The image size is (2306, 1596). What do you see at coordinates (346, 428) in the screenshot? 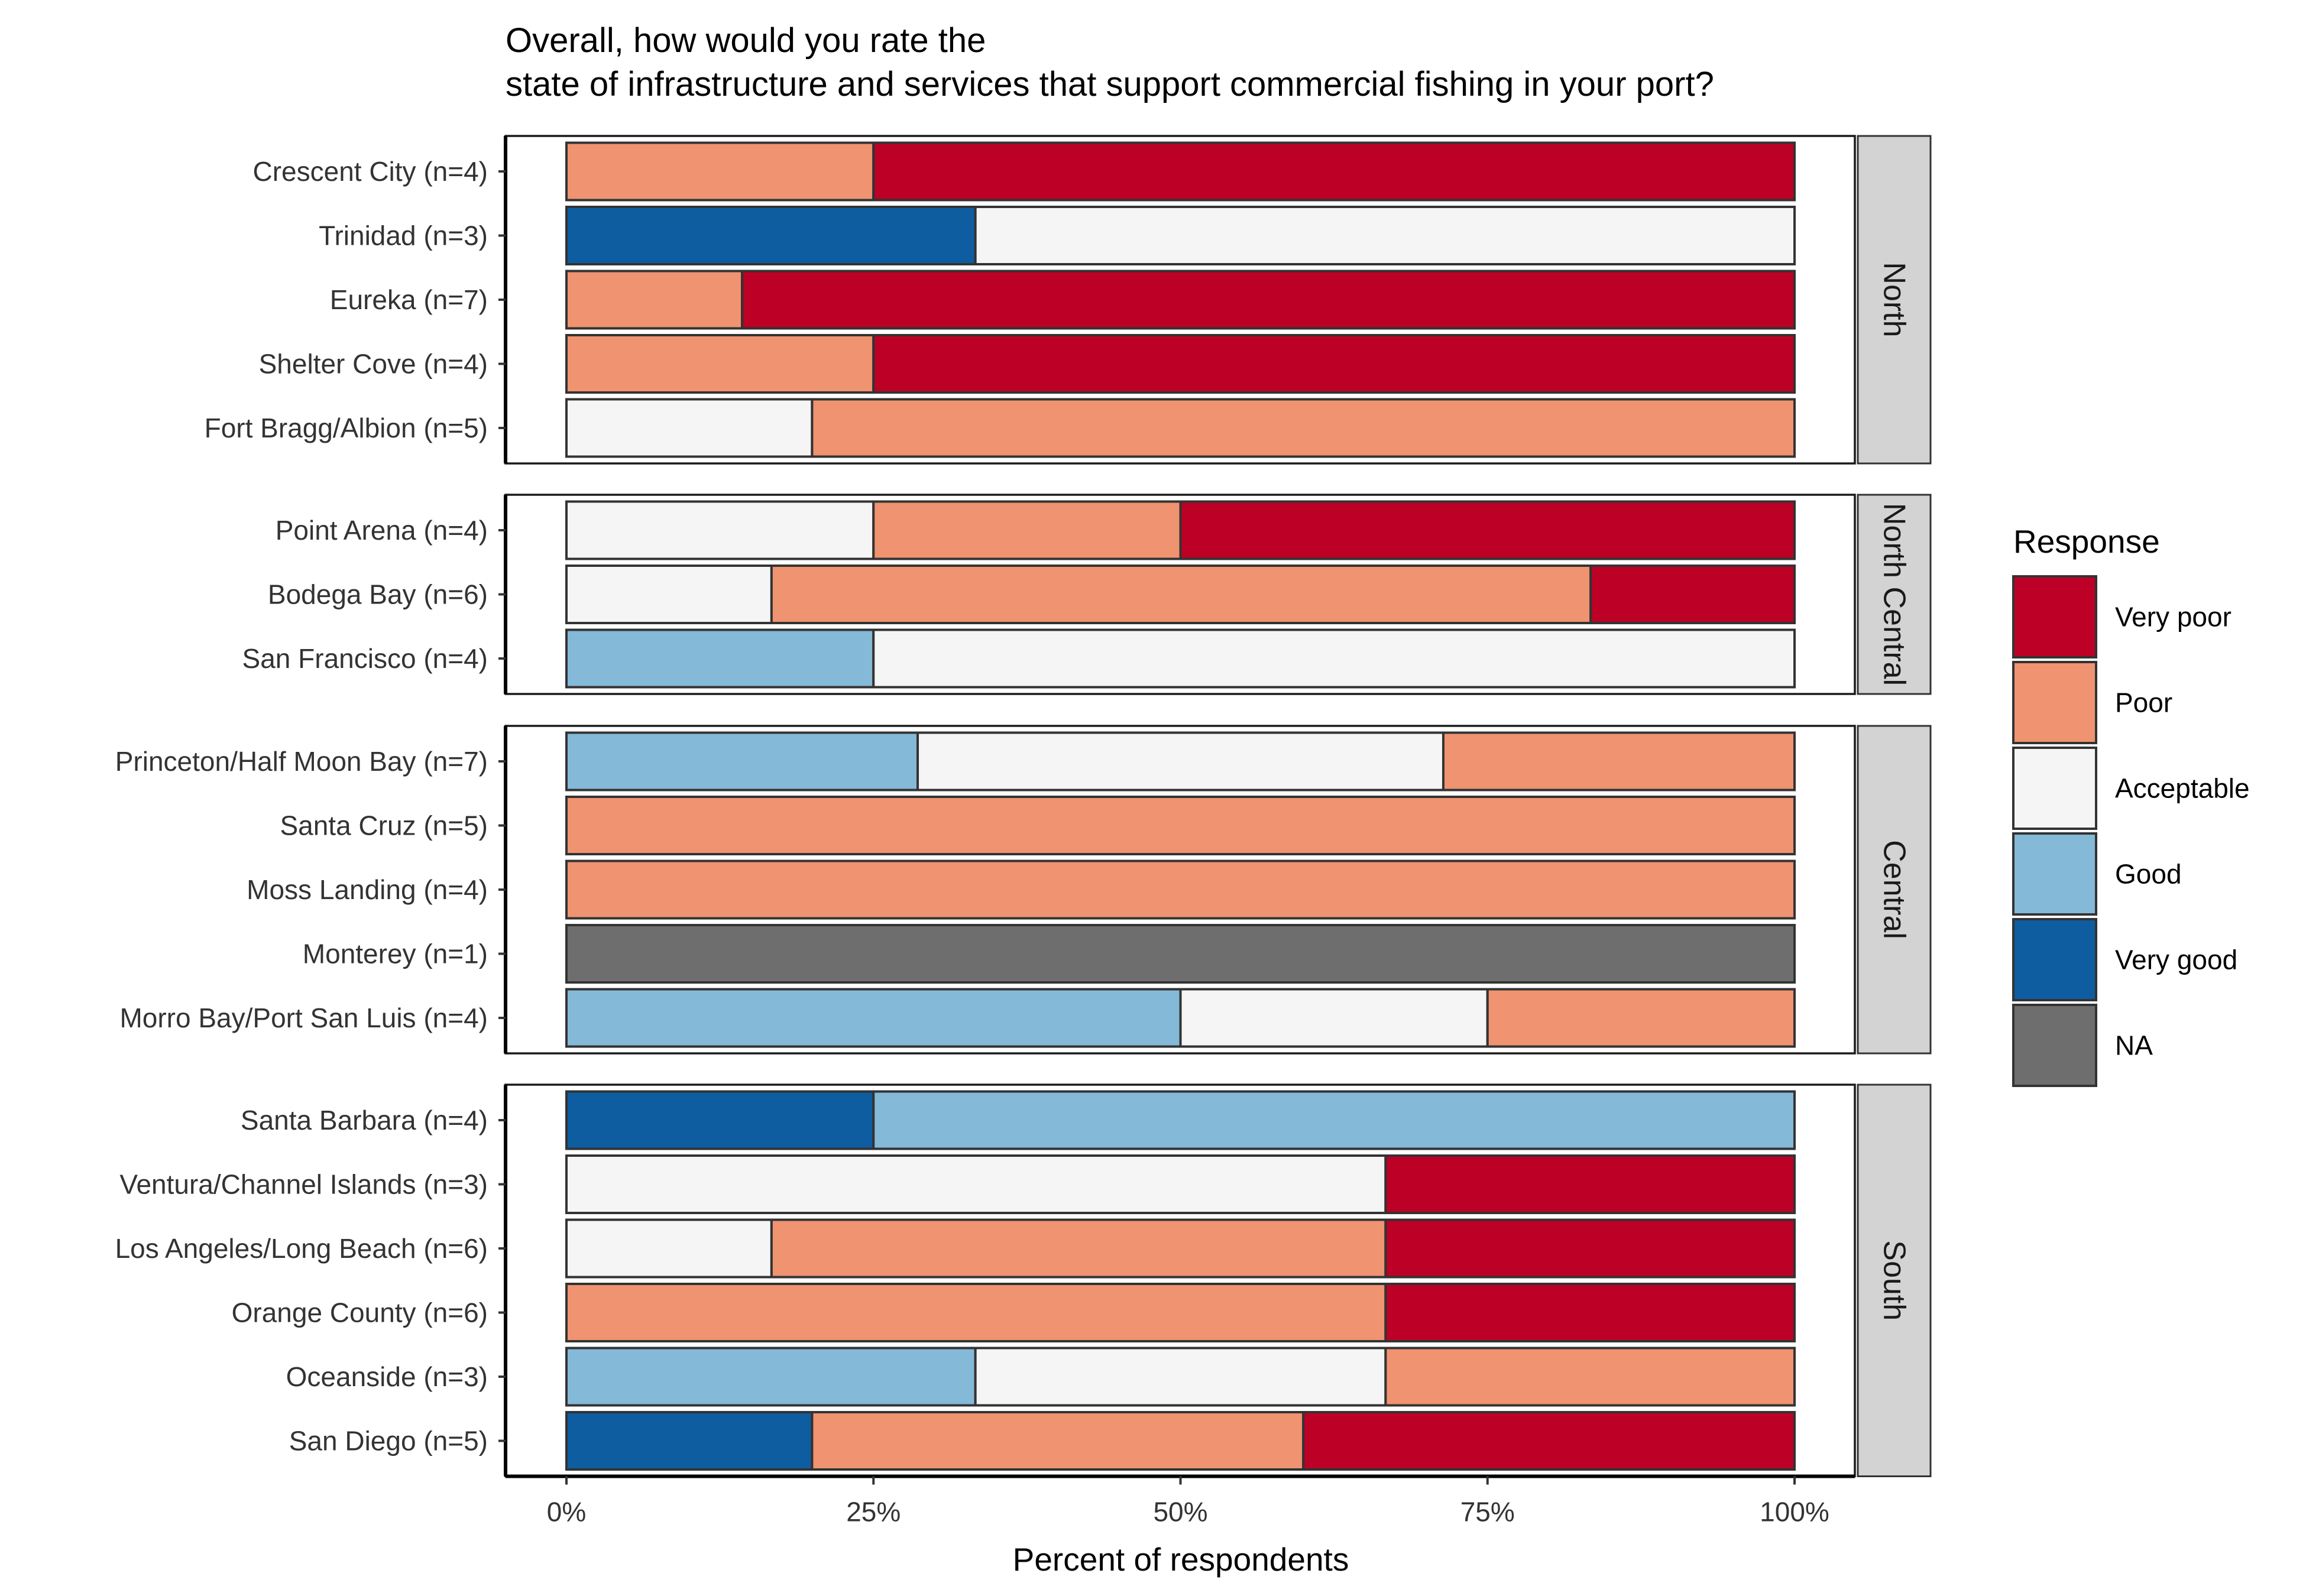
I see `y-tick-label: Fort Bragg/Albion (n=5)` at bounding box center [346, 428].